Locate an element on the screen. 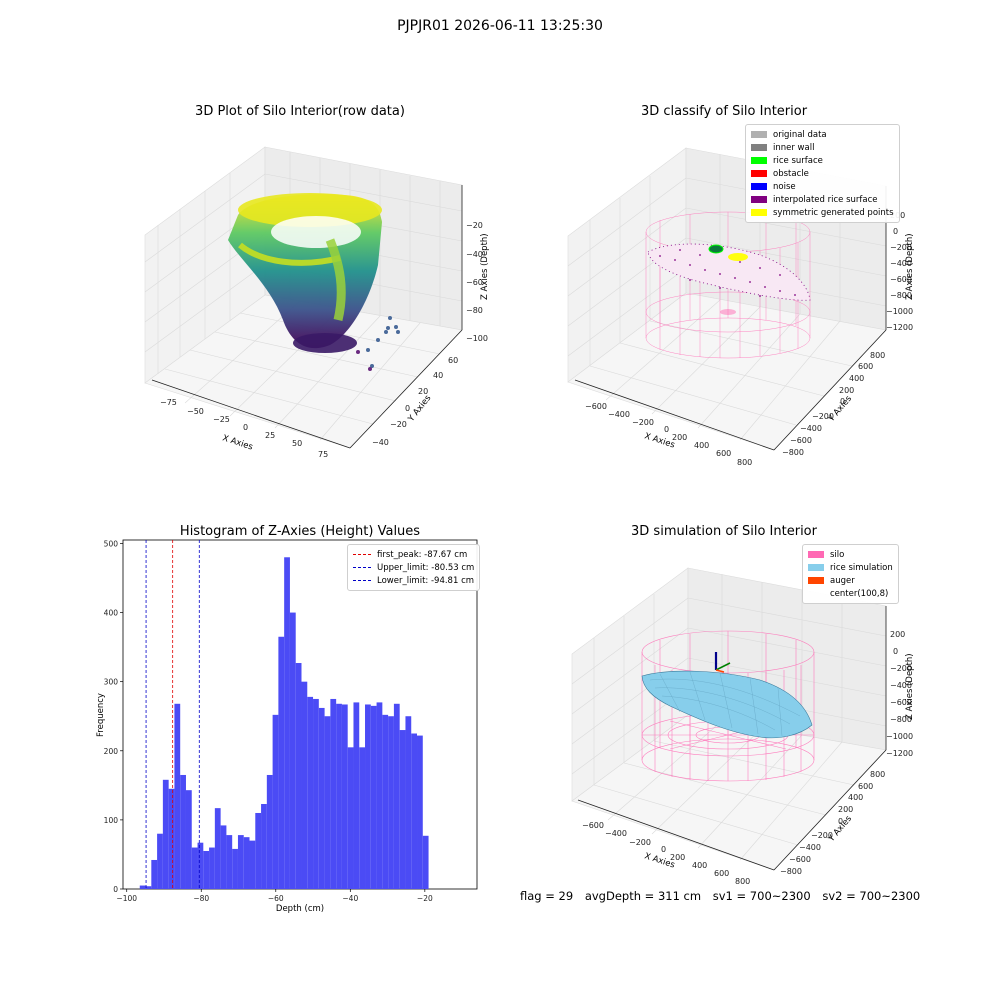  p2-ztick: −1000 is located at coordinates (899, 311).